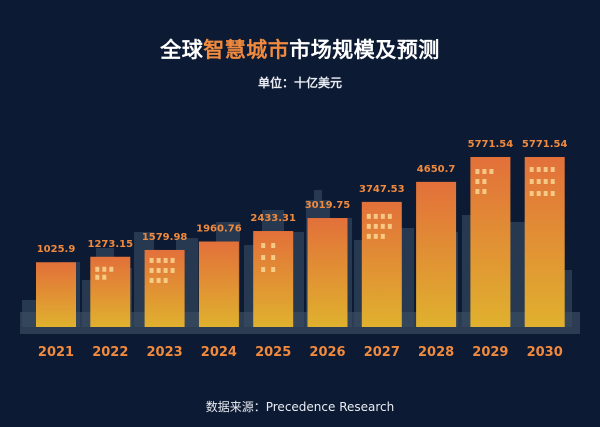  Describe the element at coordinates (436, 352) in the screenshot. I see `x-tick-label-2028: 2028` at that location.